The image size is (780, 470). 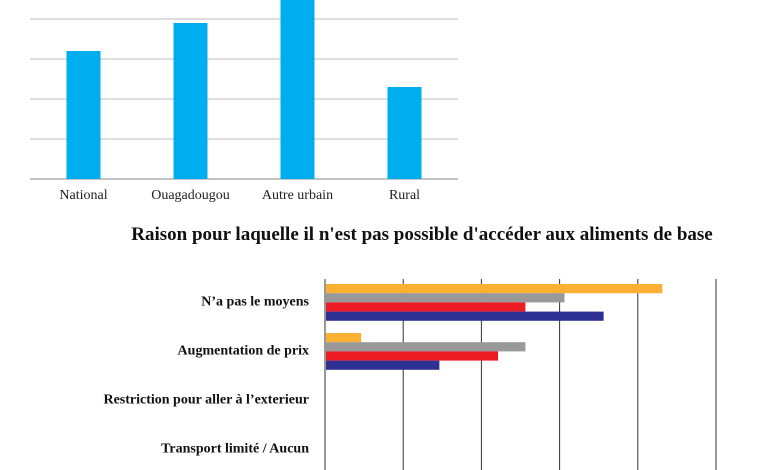 I want to click on y-tick-label: Augmentation de prix, so click(x=243, y=350).